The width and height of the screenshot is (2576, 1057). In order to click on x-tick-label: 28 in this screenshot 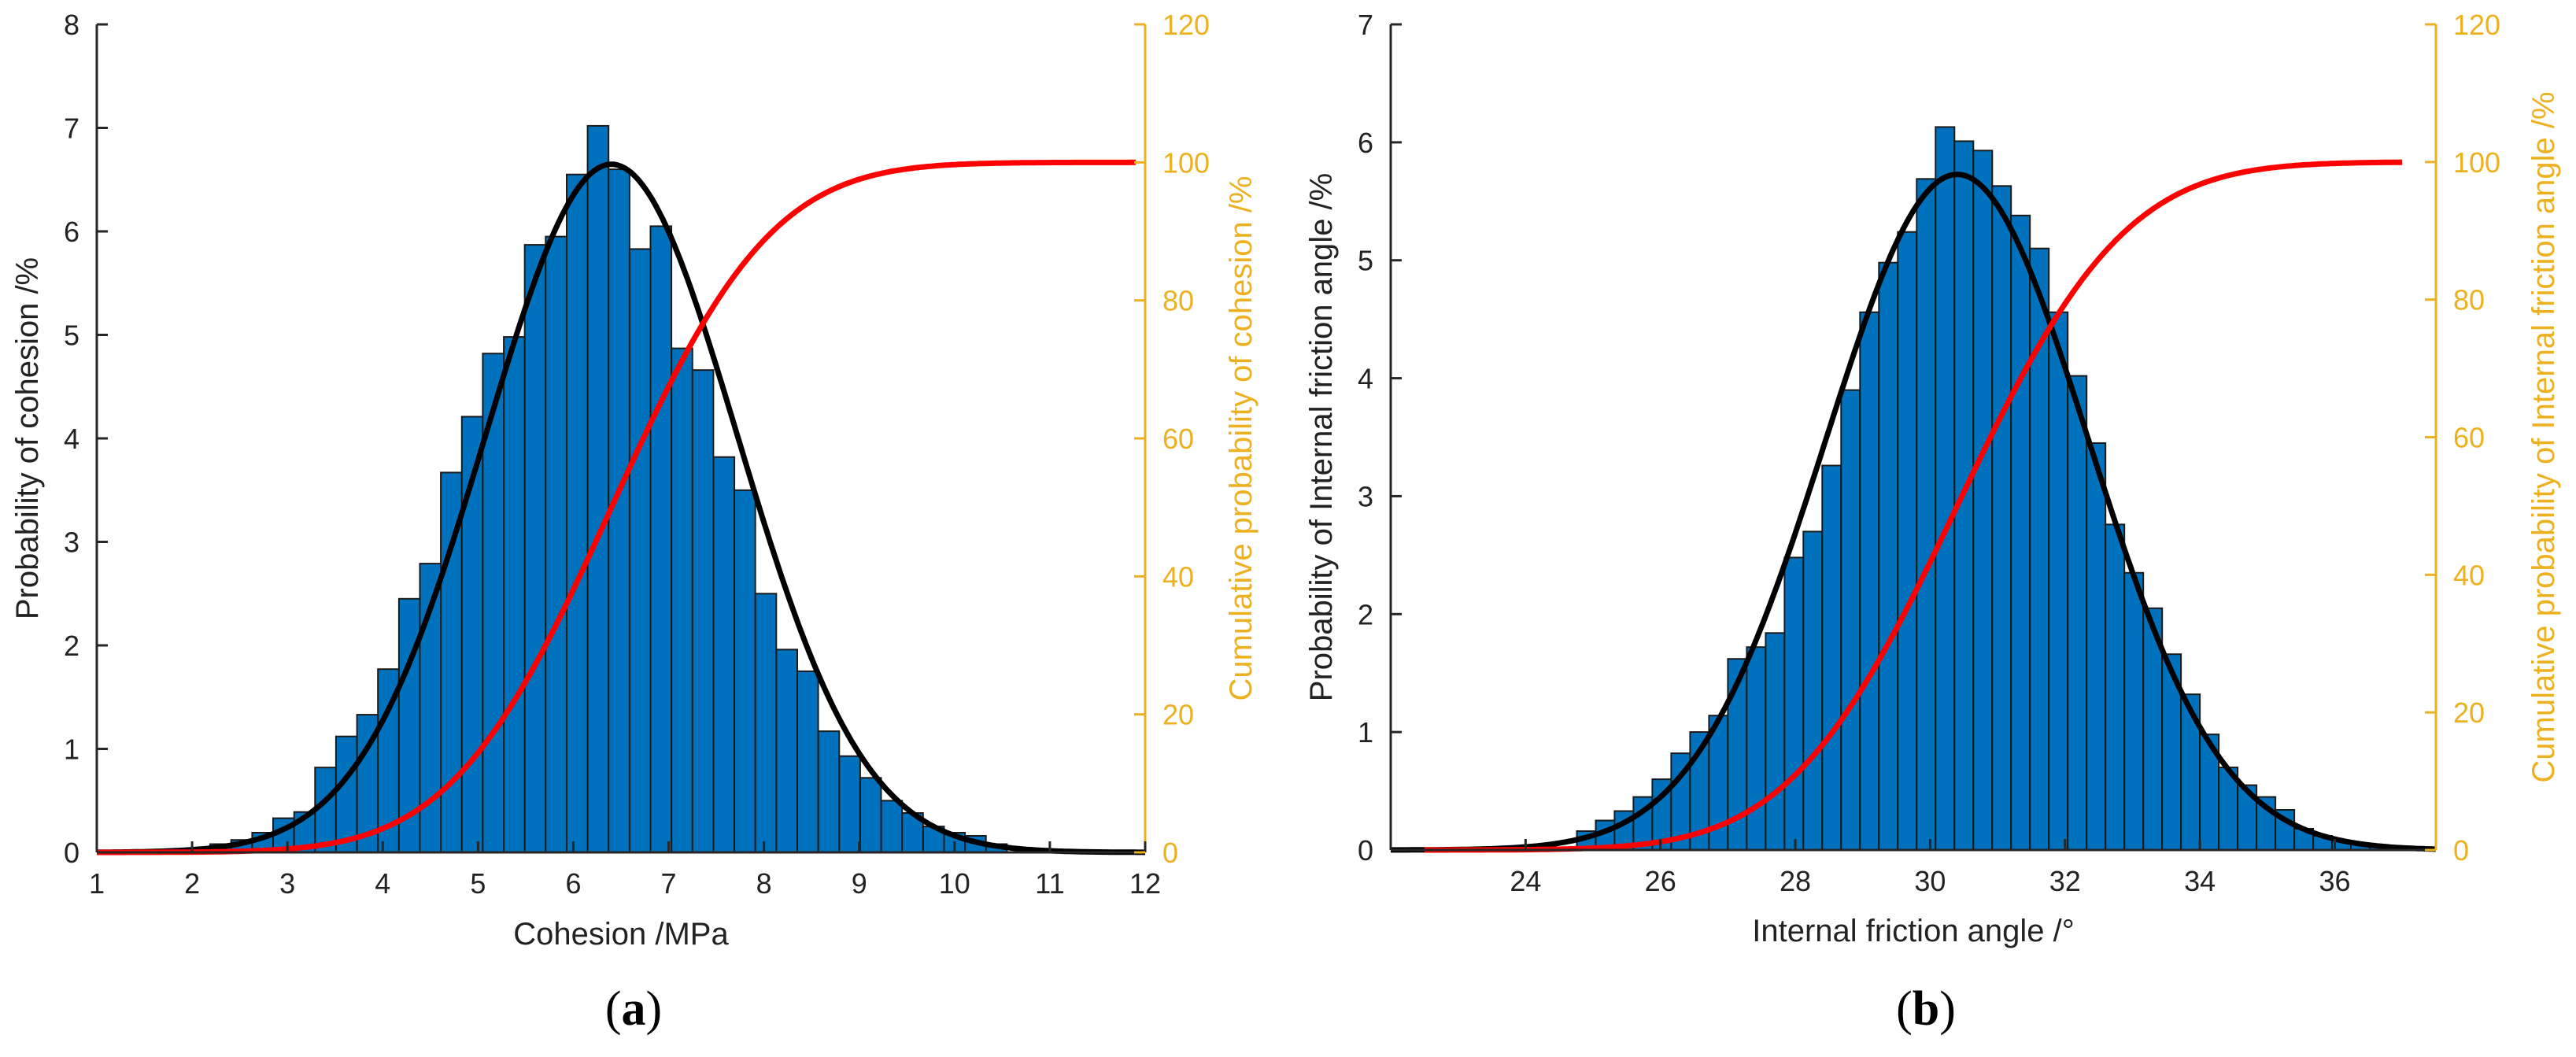, I will do `click(1795, 881)`.